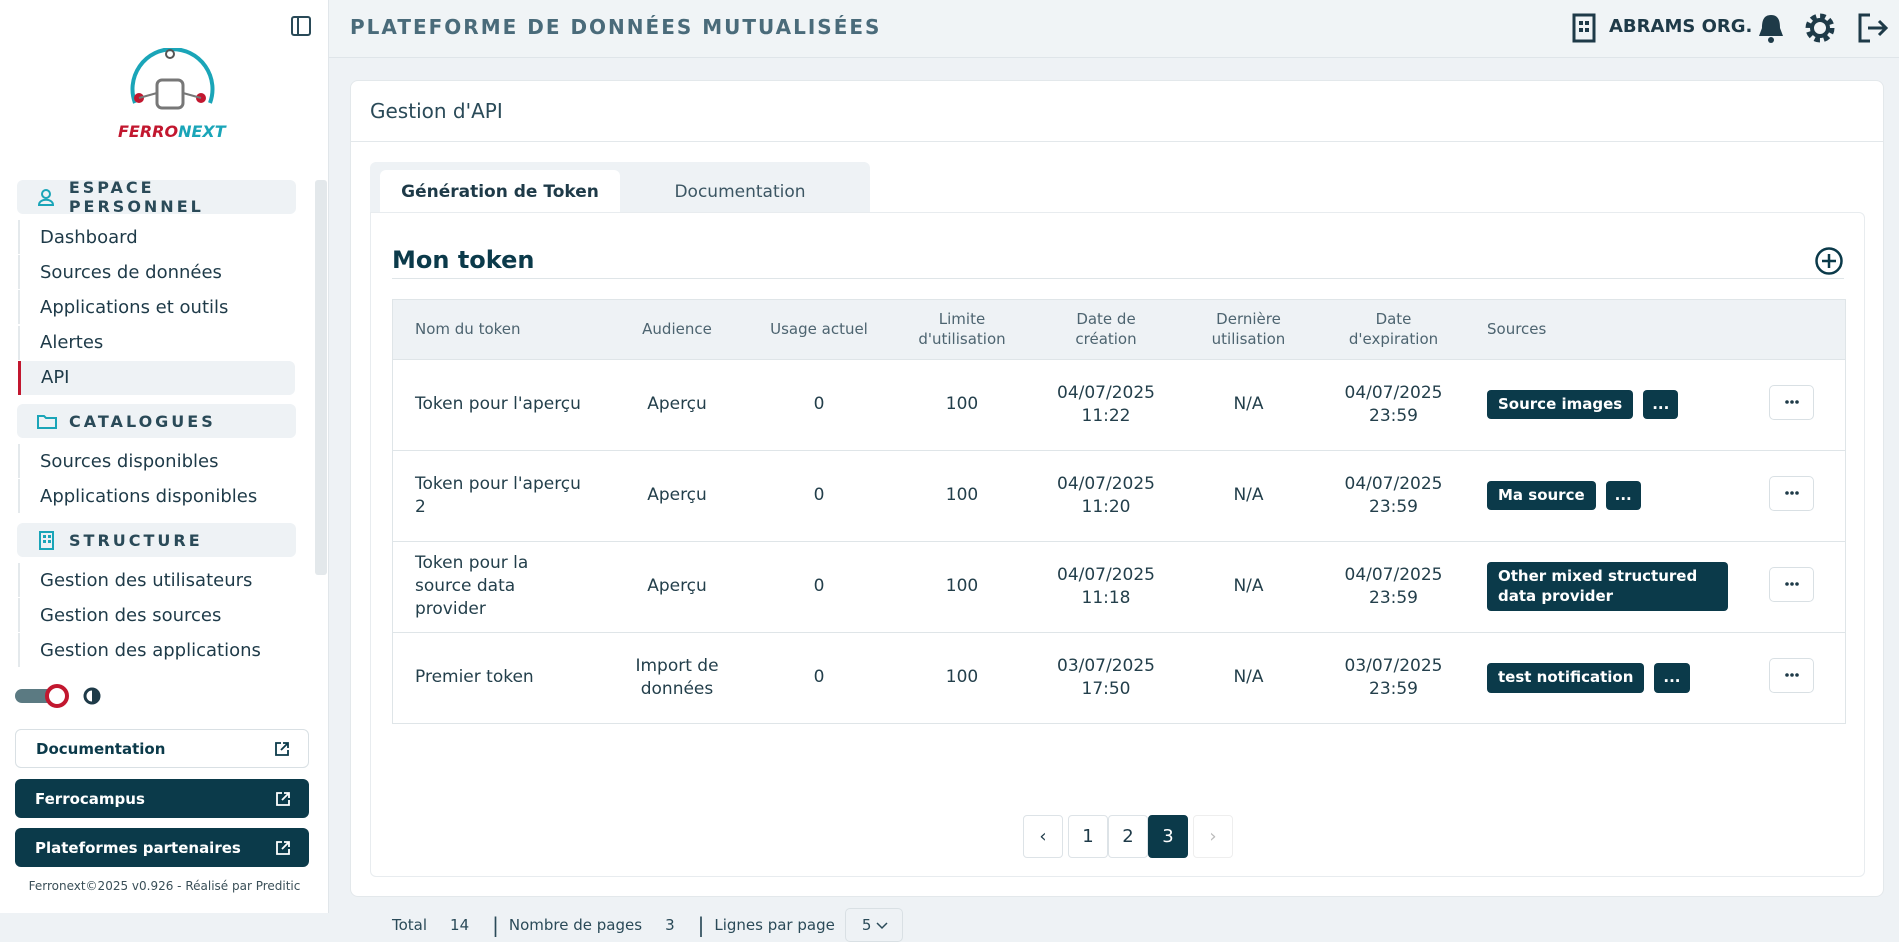  I want to click on tab: Documentation, so click(740, 191).